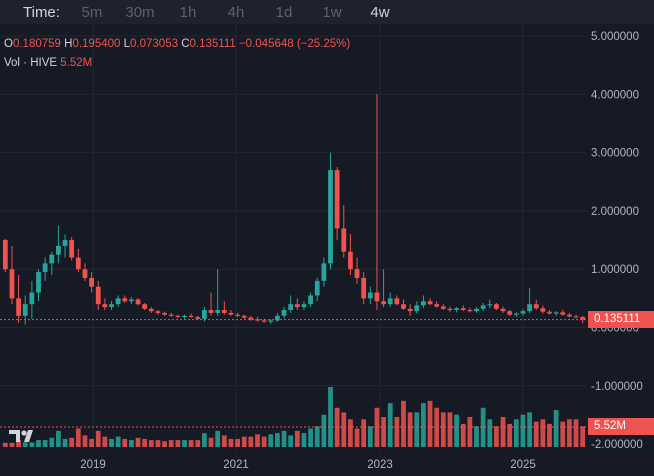 The image size is (654, 476). Describe the element at coordinates (294, 44) in the screenshot. I see `change-value: −0.045648 (−25.25%)` at that location.